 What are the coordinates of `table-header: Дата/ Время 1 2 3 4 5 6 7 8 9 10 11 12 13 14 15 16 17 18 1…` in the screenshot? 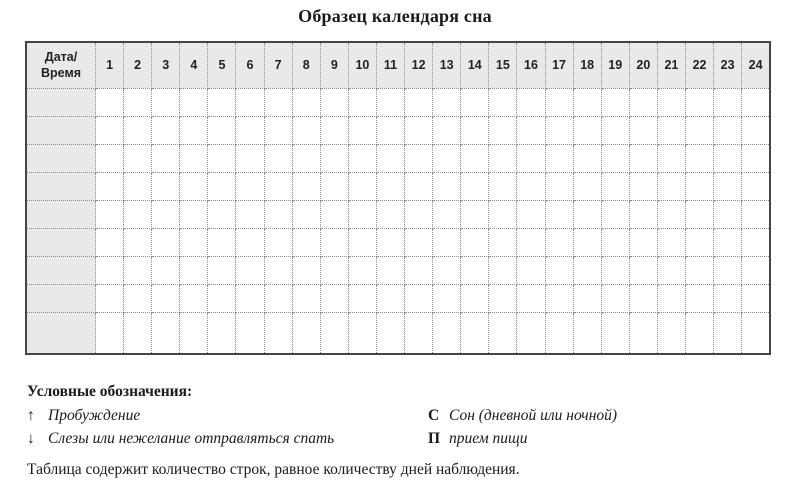 It's located at (398, 65).